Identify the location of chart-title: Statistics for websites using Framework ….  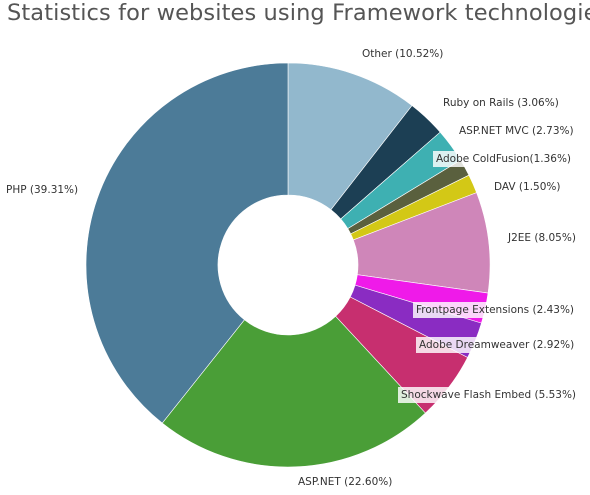
(298, 13).